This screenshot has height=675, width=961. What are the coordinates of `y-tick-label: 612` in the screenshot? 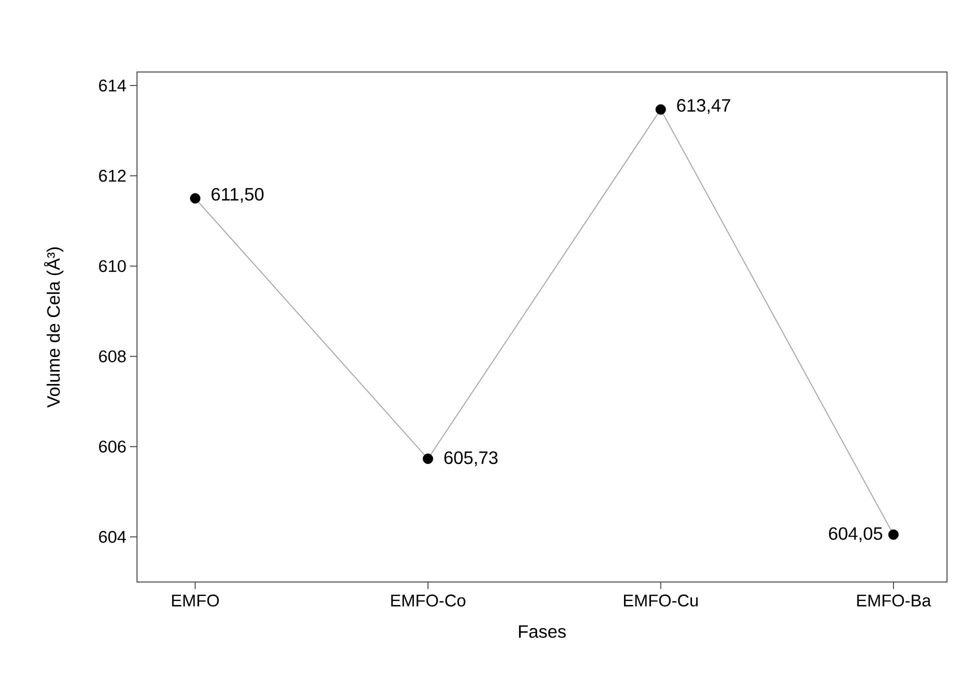 It's located at (112, 176).